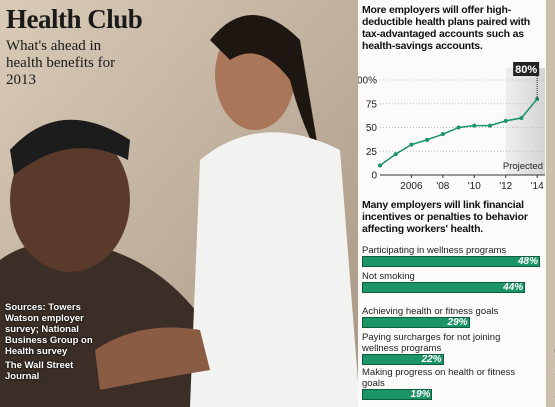 This screenshot has width=555, height=407. What do you see at coordinates (431, 359) in the screenshot?
I see `bar-value-label: 22%` at bounding box center [431, 359].